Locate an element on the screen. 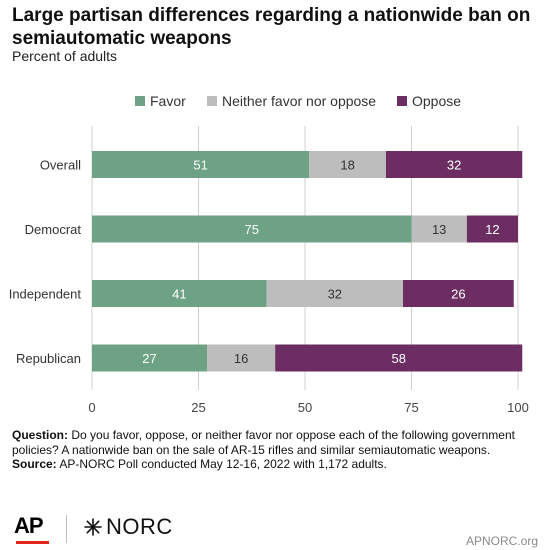 The image size is (550, 550). data-label-oppose: 32 is located at coordinates (454, 165).